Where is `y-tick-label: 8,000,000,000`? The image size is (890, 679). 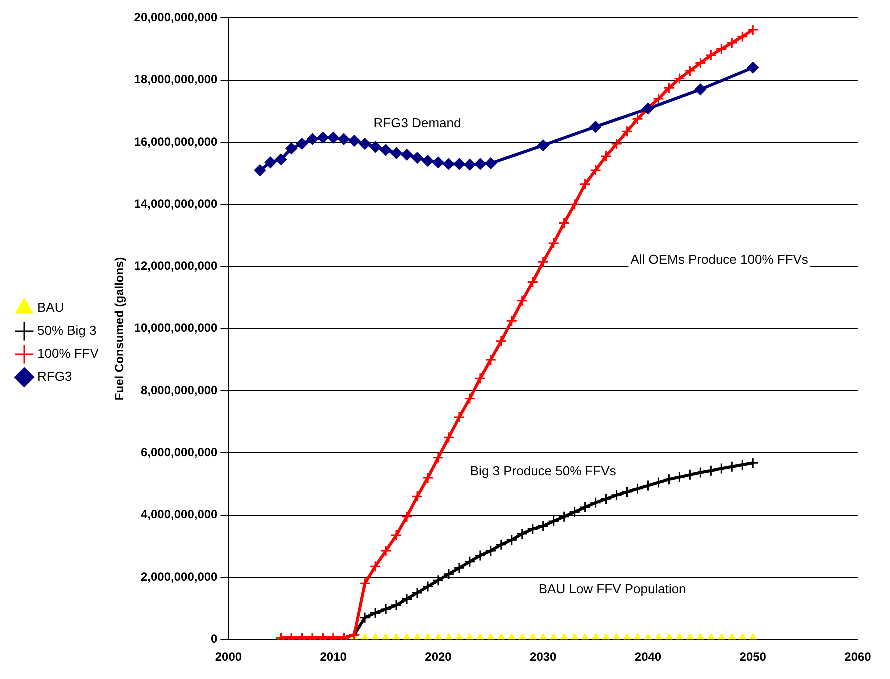 y-tick-label: 8,000,000,000 is located at coordinates (179, 390).